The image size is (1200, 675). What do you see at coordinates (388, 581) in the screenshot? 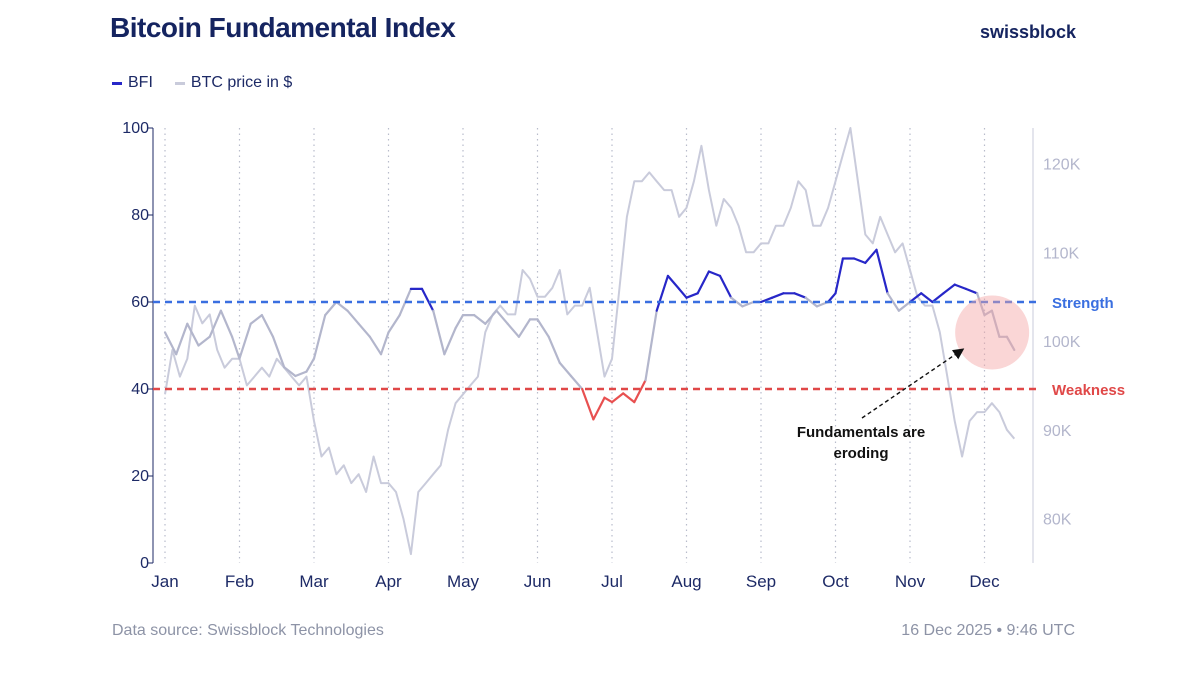
I see `x-tick-apr: Apr` at bounding box center [388, 581].